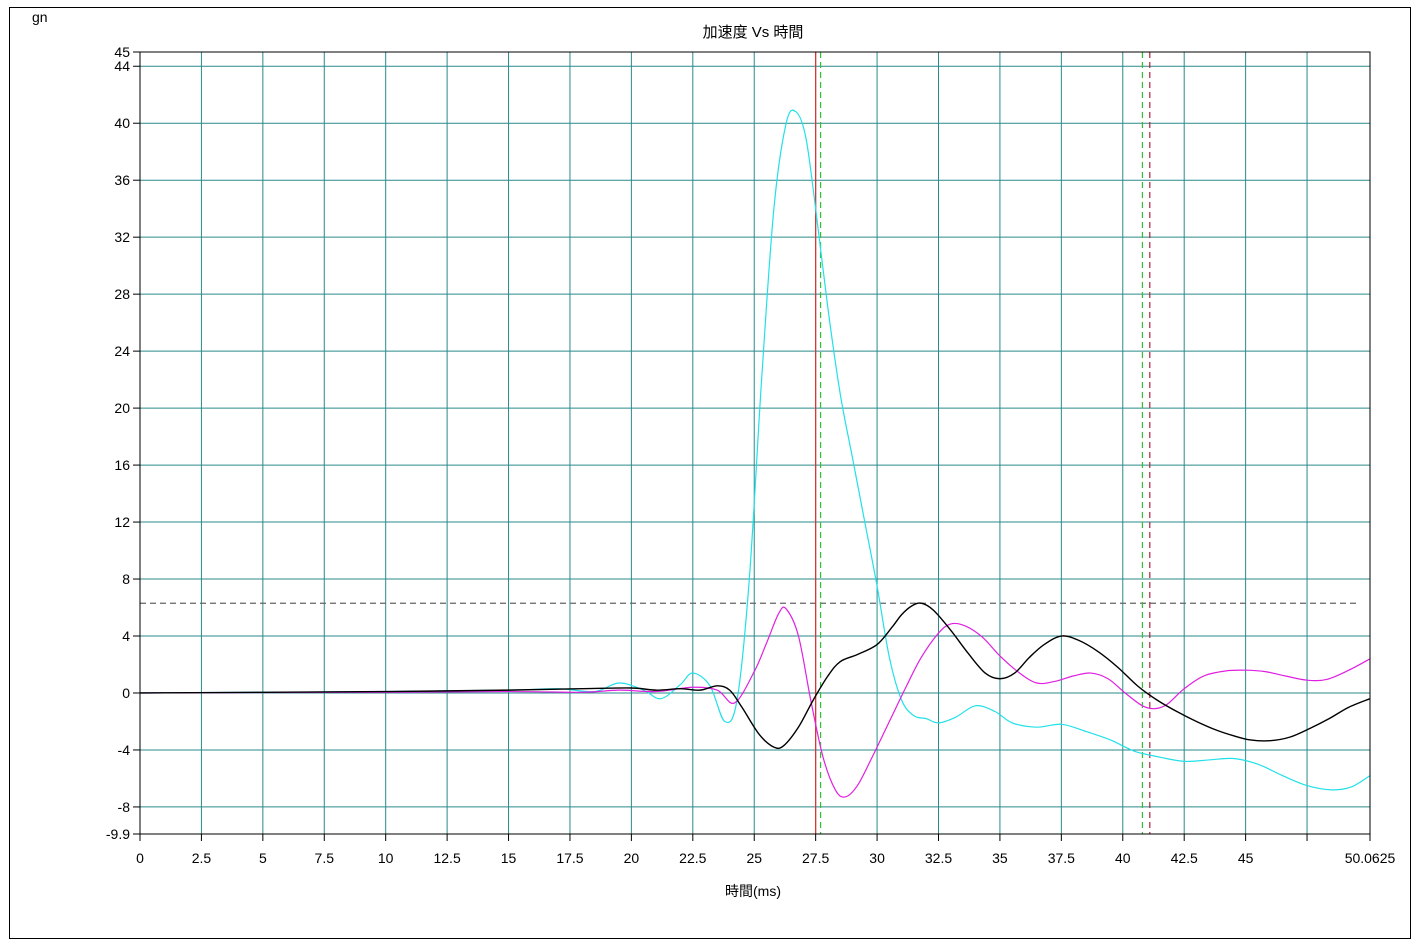 The image size is (1416, 944). What do you see at coordinates (122, 237) in the screenshot?
I see `y-tick-label: 32` at bounding box center [122, 237].